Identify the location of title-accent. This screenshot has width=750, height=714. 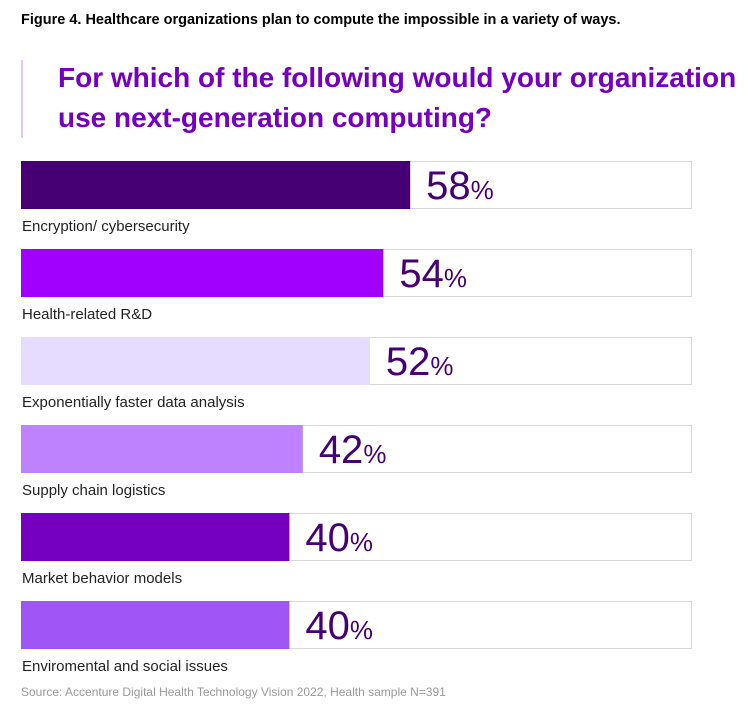
(22, 99).